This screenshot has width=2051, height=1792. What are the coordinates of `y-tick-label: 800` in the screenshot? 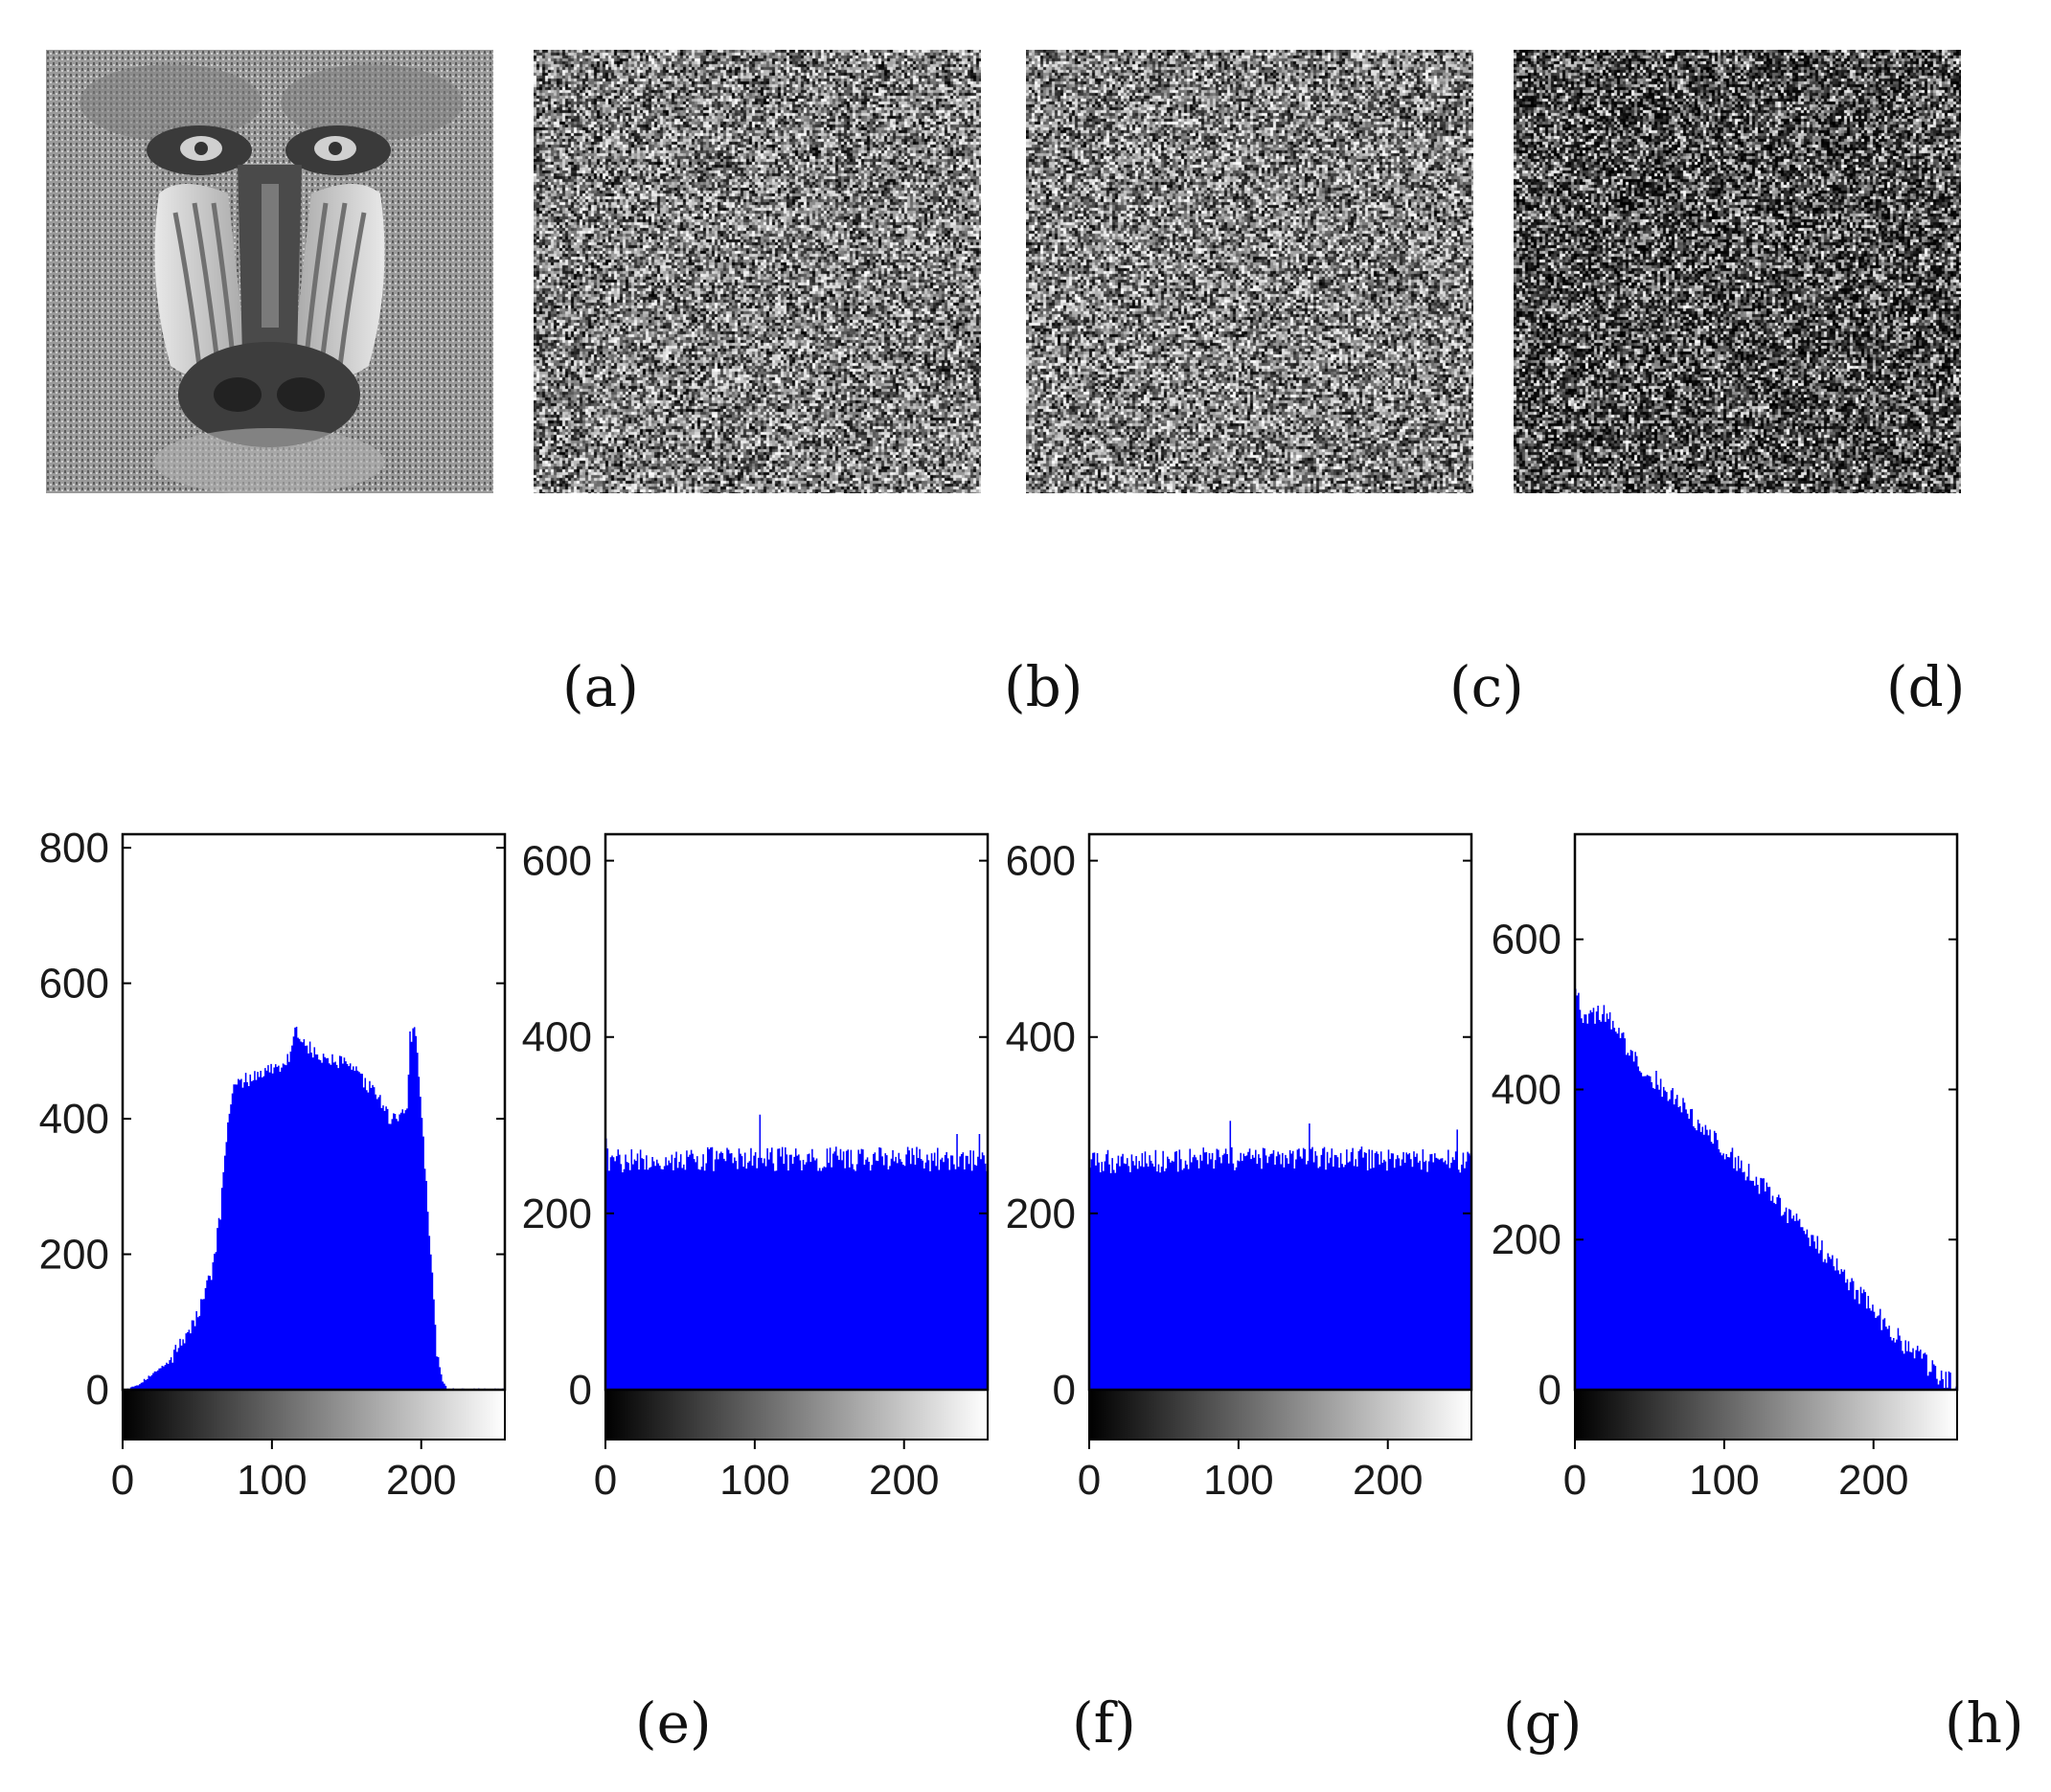 It's located at (74, 848).